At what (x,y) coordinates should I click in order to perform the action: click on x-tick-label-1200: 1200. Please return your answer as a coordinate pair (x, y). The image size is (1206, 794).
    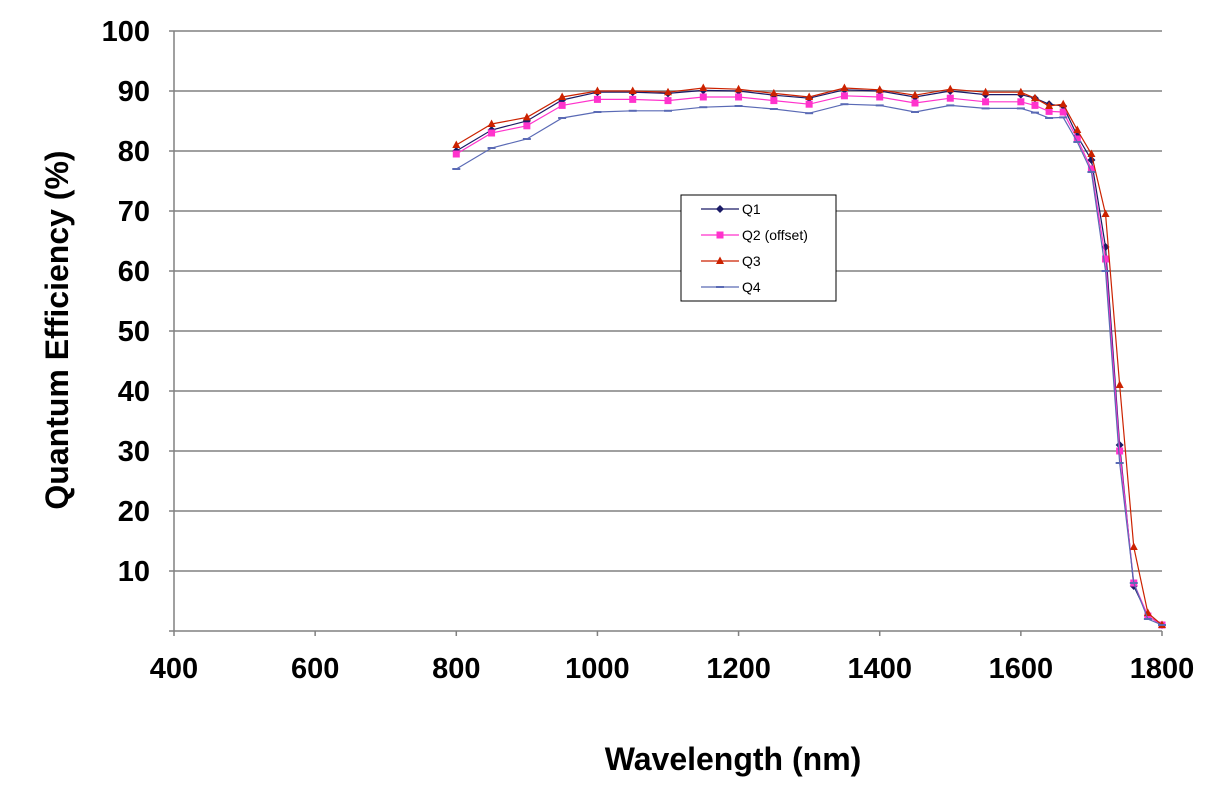
    Looking at the image, I should click on (738, 669).